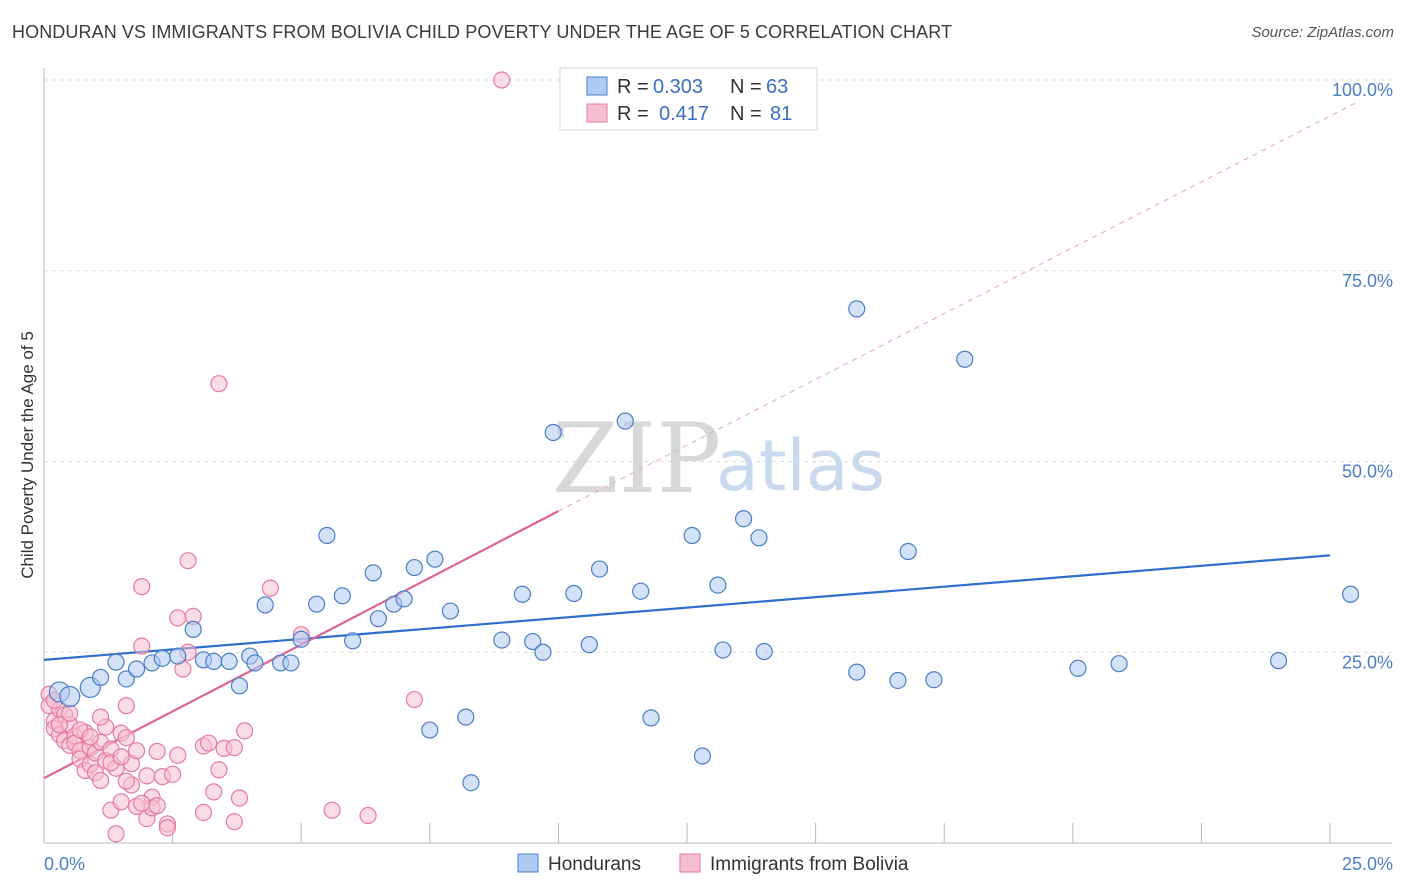 Image resolution: width=1406 pixels, height=892 pixels. Describe the element at coordinates (678, 87) in the screenshot. I see `legend-r-value-hondurans: 0.303` at that location.